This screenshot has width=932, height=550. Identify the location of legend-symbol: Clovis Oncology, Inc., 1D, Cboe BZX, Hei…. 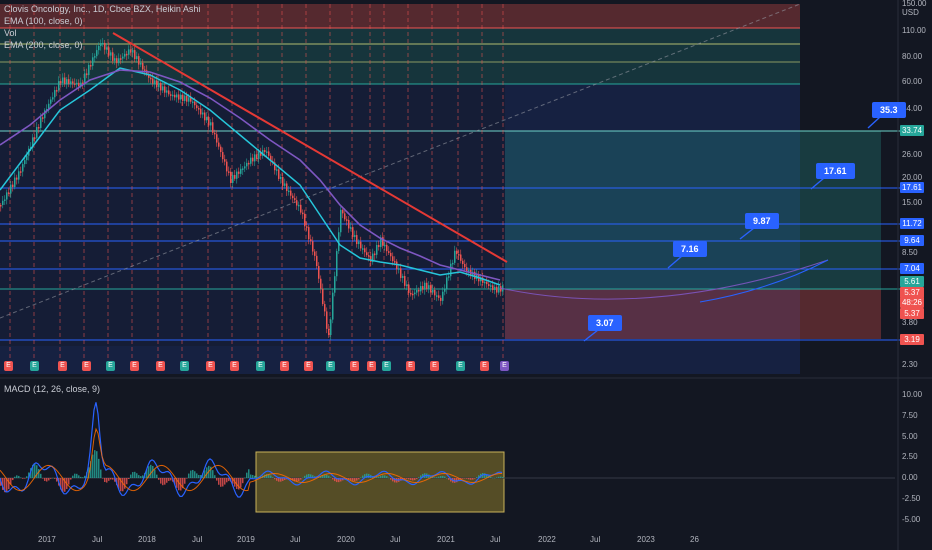
(102, 9).